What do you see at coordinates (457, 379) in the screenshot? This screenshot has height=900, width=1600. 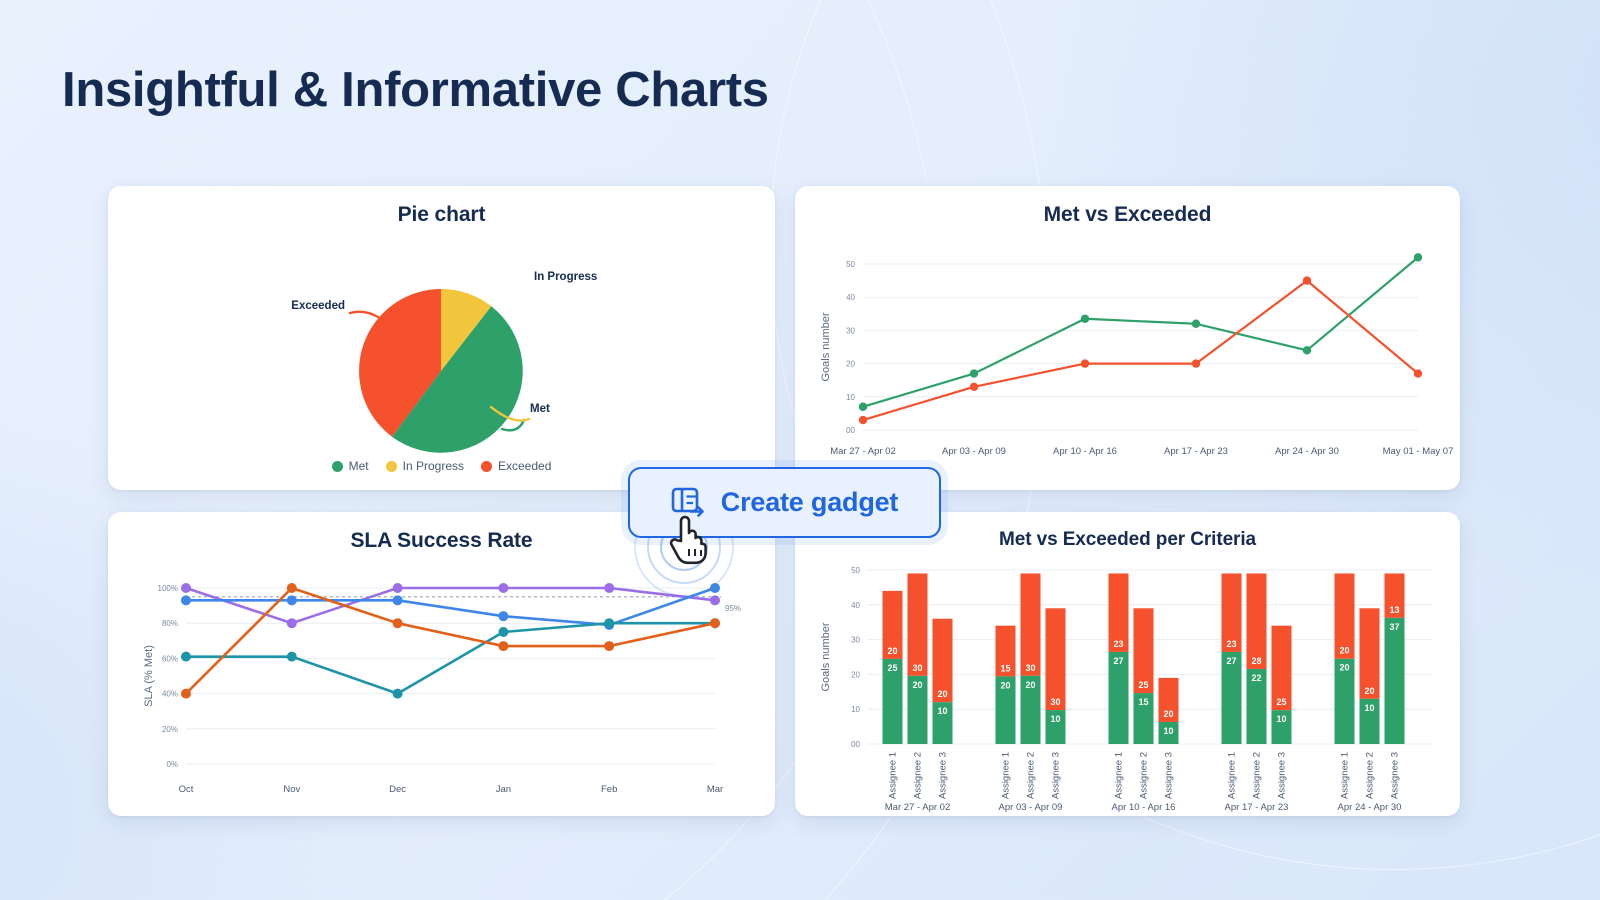 I see `pie-slice-met` at bounding box center [457, 379].